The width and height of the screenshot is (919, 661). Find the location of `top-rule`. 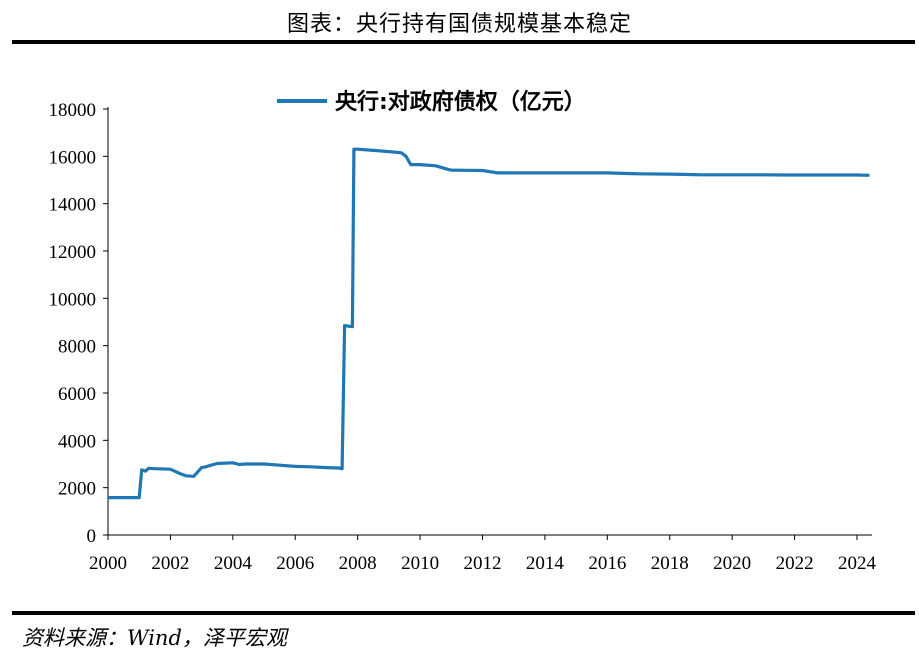

top-rule is located at coordinates (463, 42).